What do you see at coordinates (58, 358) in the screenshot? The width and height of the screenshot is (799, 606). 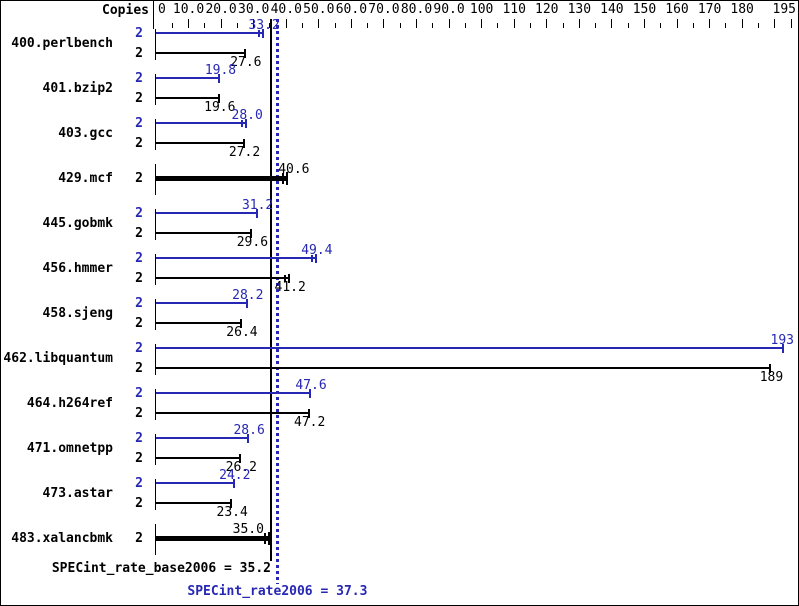 I see `benchmark-label: 462.libquantum` at bounding box center [58, 358].